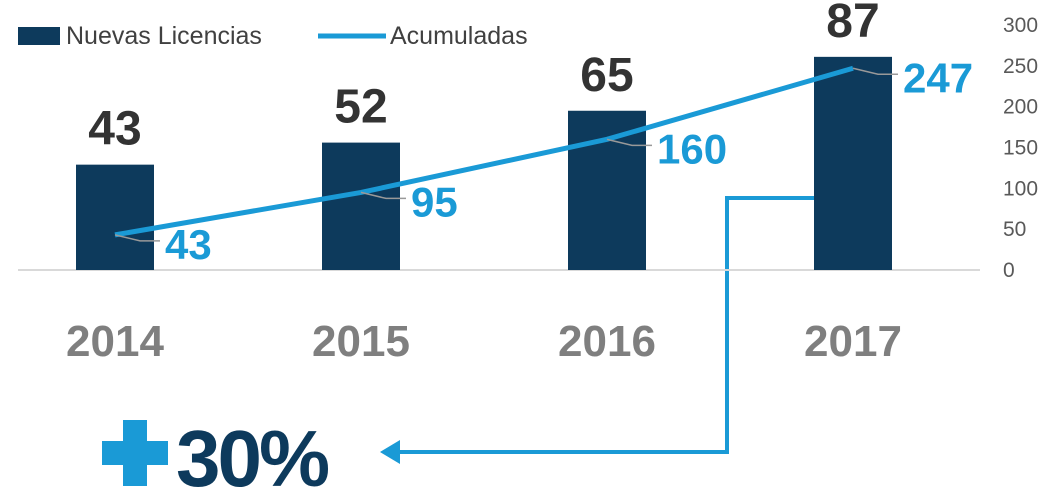 Image resolution: width=1053 pixels, height=491 pixels. Describe the element at coordinates (164, 36) in the screenshot. I see `legend-label: Nuevas Licencias` at that location.